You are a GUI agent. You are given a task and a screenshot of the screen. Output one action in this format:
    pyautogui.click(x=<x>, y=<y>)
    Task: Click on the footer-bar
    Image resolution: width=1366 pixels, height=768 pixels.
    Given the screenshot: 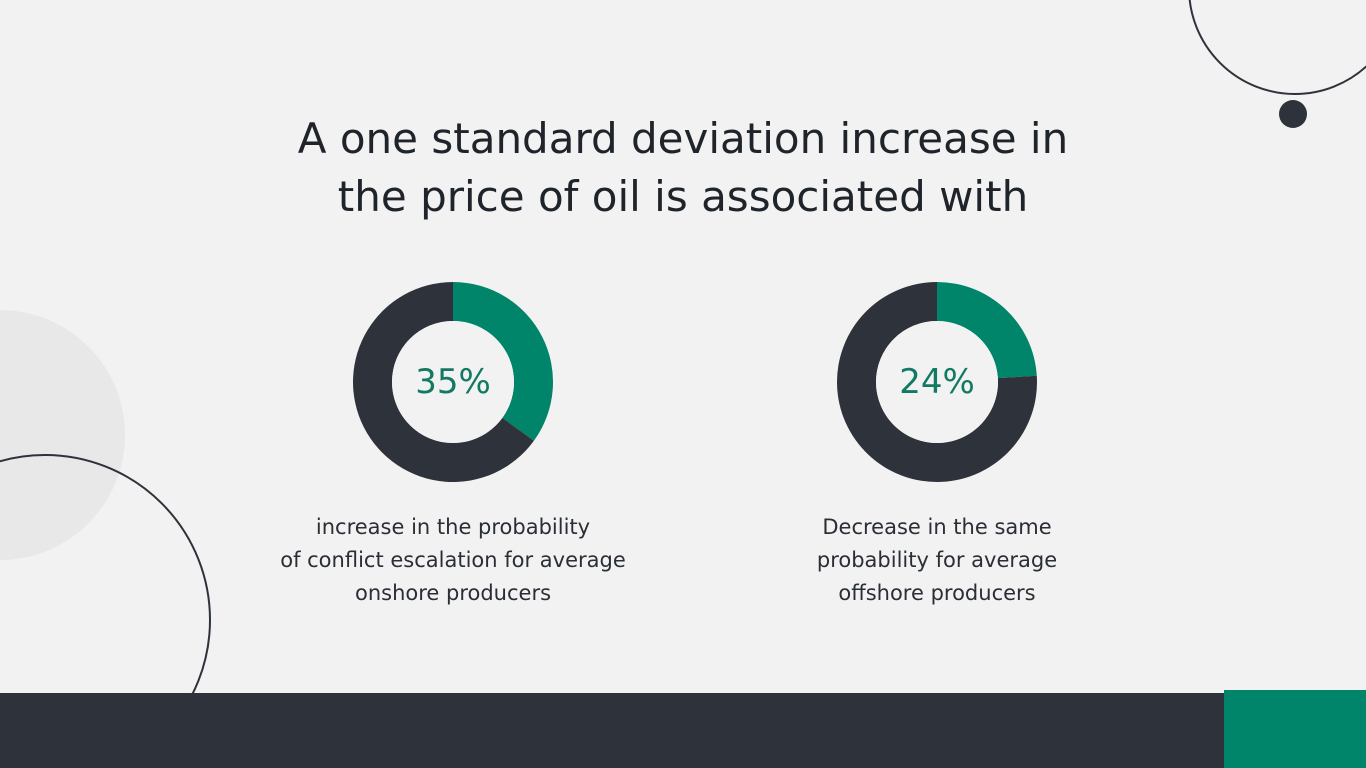 What is the action you would take?
    pyautogui.click(x=683, y=730)
    